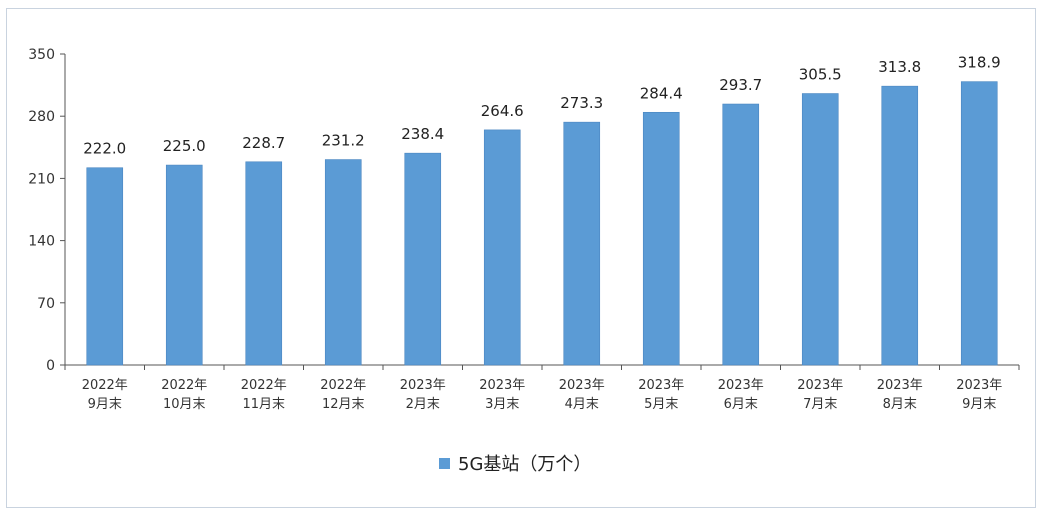 The height and width of the screenshot is (518, 1046). I want to click on data-label: 238.4, so click(422, 134).